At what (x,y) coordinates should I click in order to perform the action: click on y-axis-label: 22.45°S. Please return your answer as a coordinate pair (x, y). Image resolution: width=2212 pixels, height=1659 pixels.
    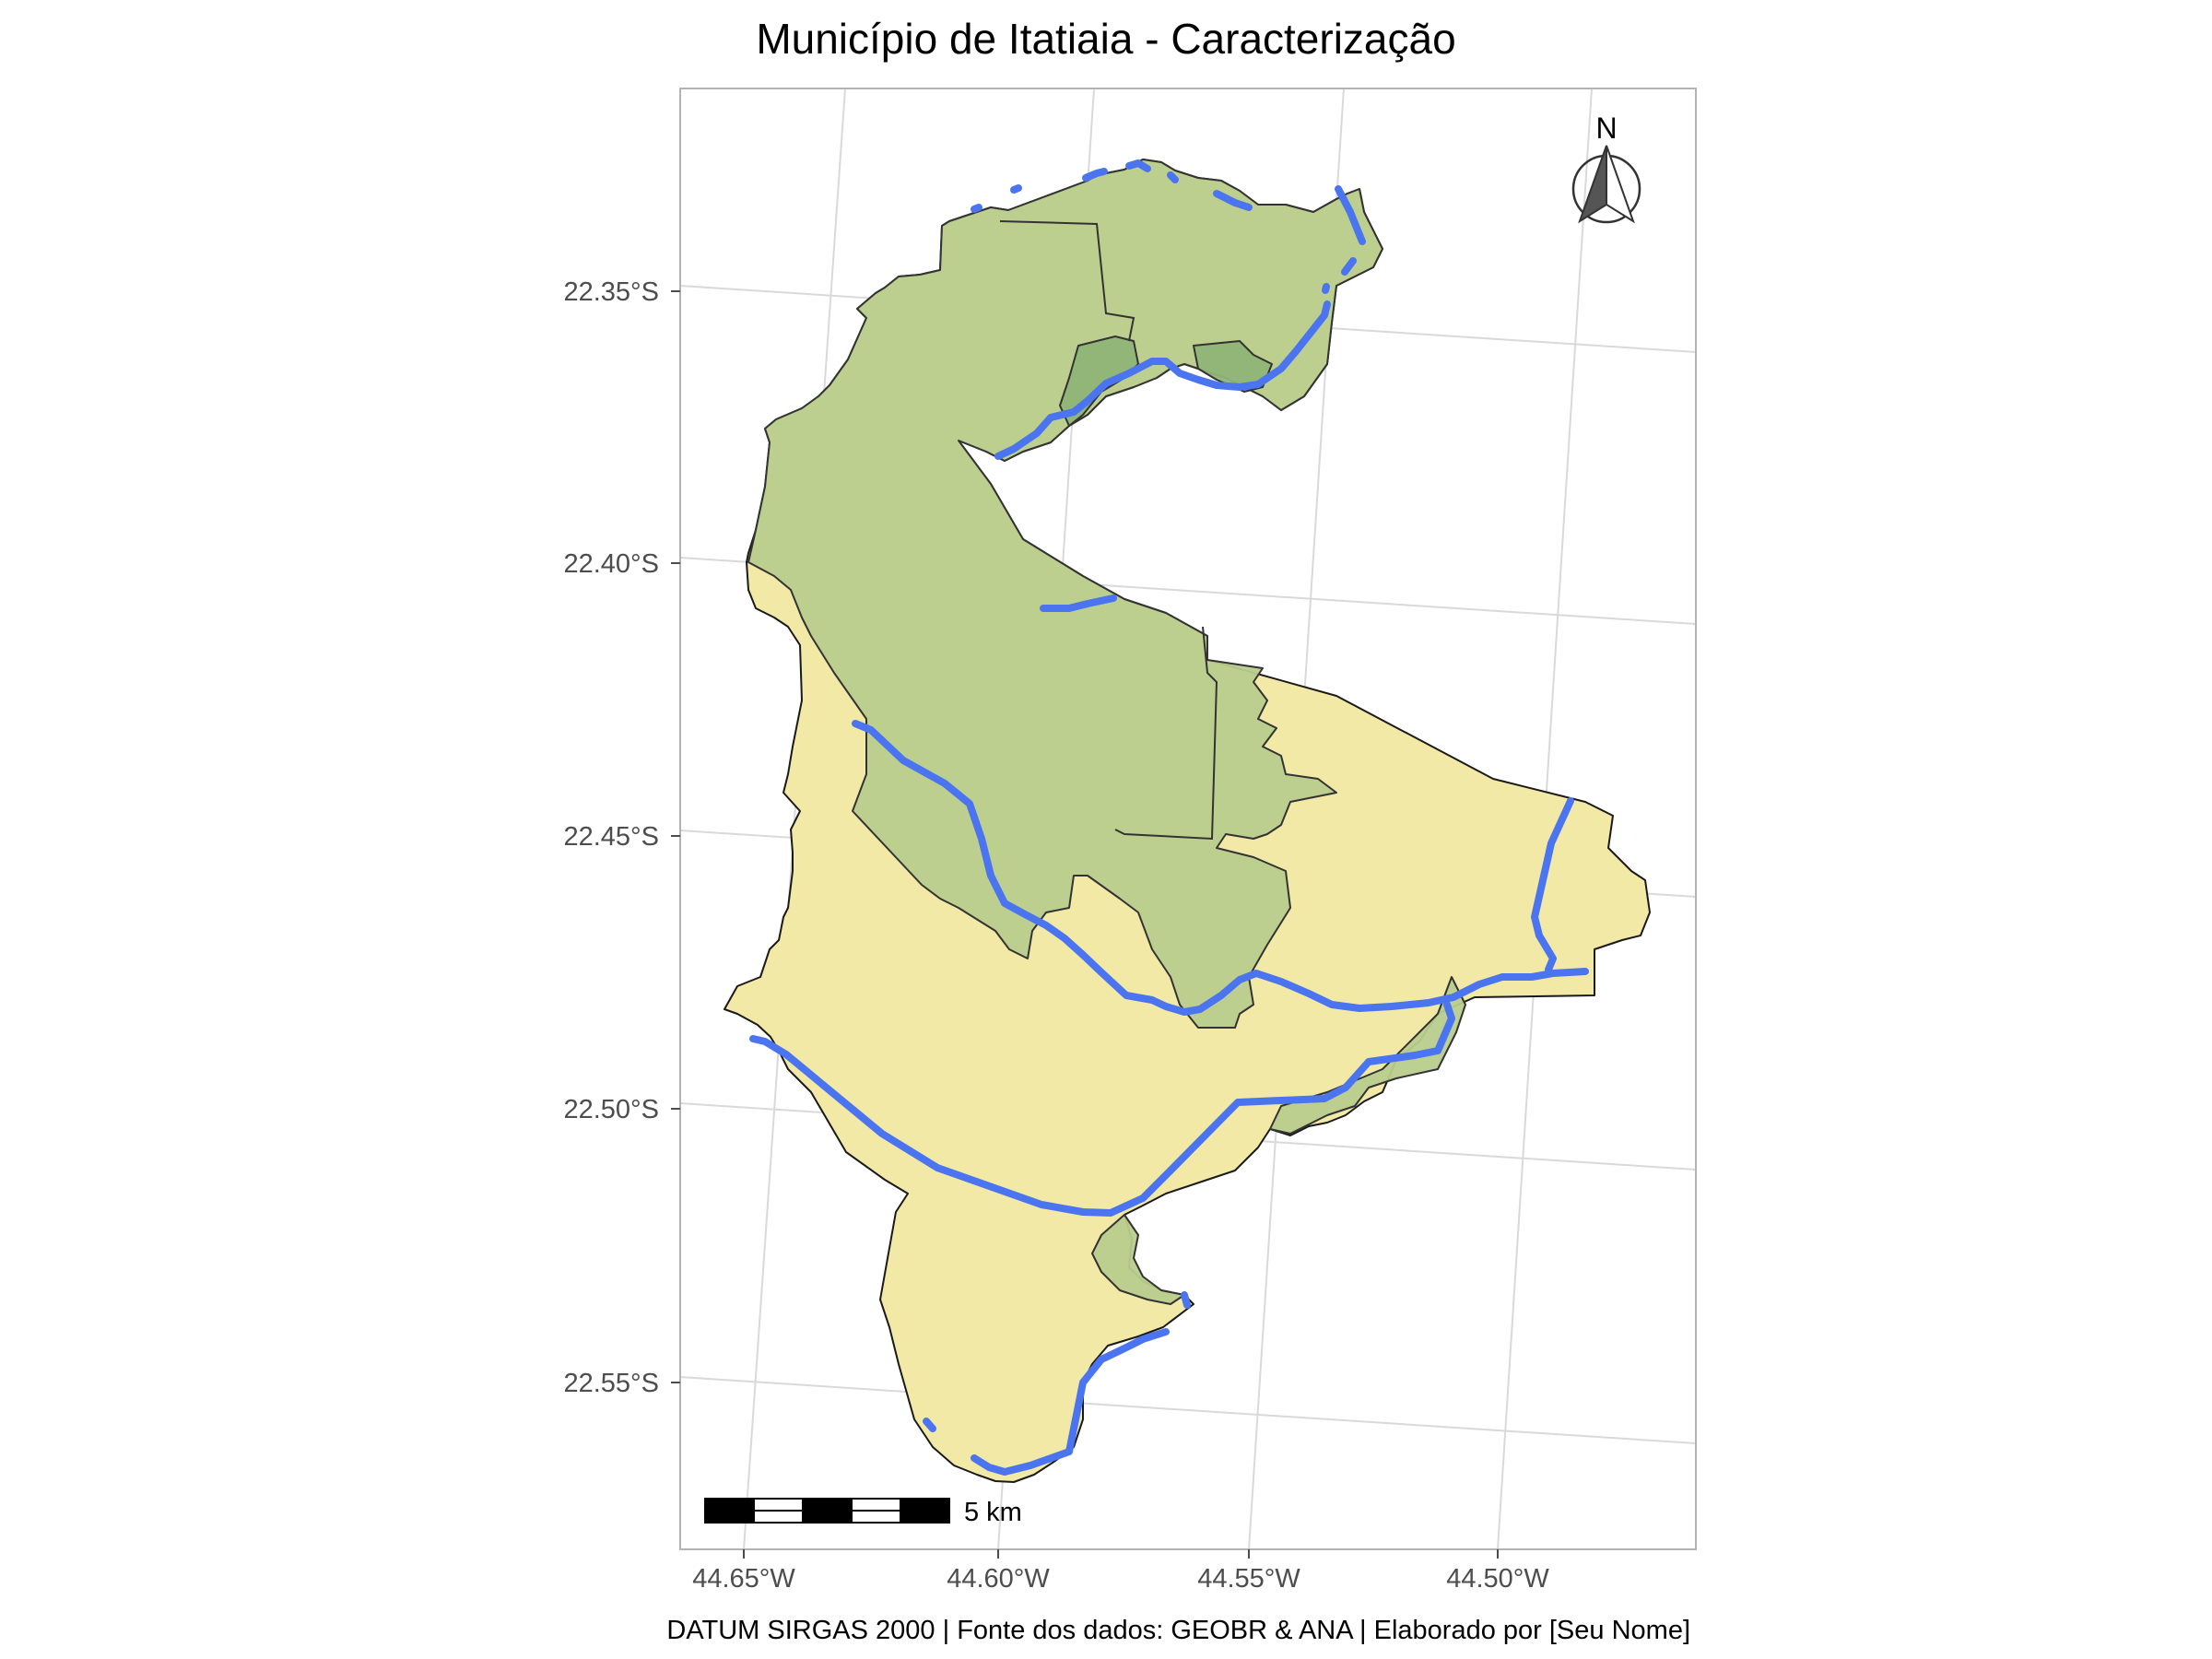
    Looking at the image, I should click on (611, 837).